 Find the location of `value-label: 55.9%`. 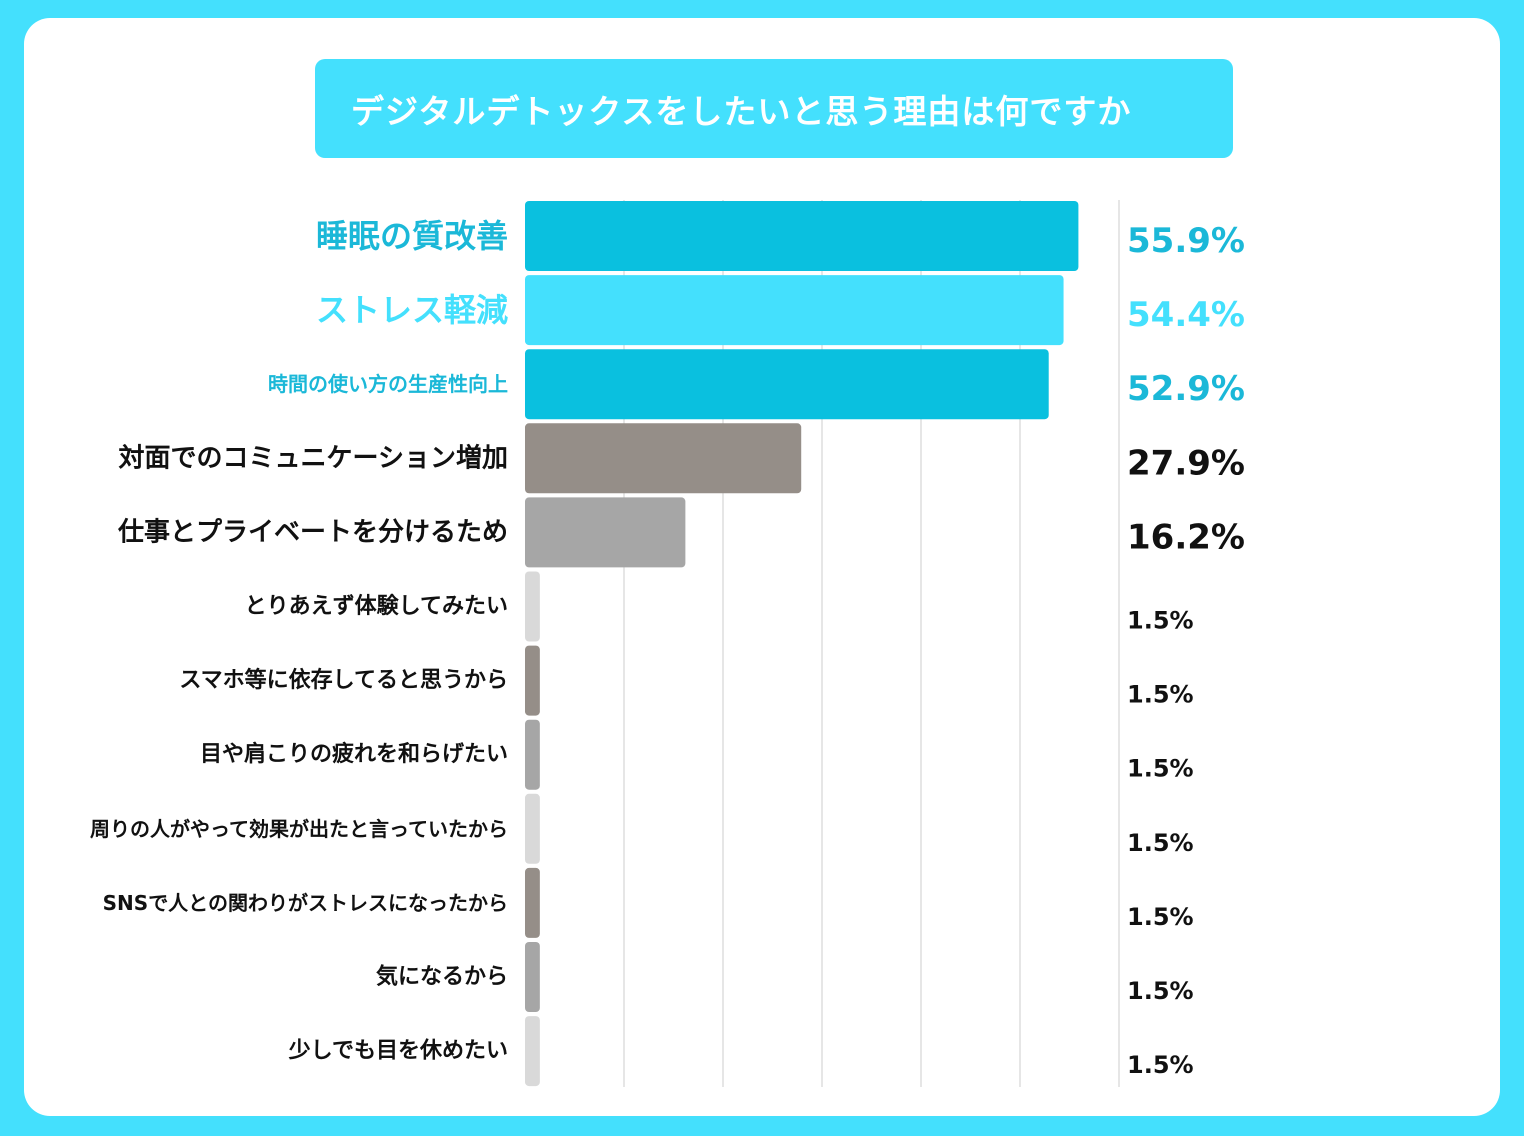

value-label: 55.9% is located at coordinates (1186, 241).